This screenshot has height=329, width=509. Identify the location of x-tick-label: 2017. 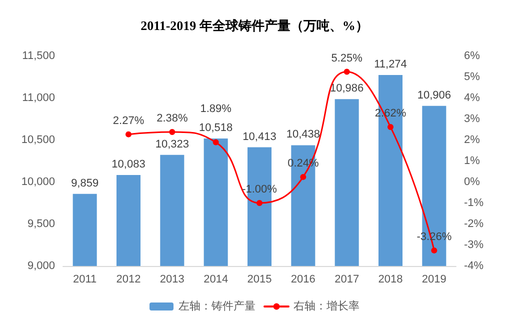
(347, 280).